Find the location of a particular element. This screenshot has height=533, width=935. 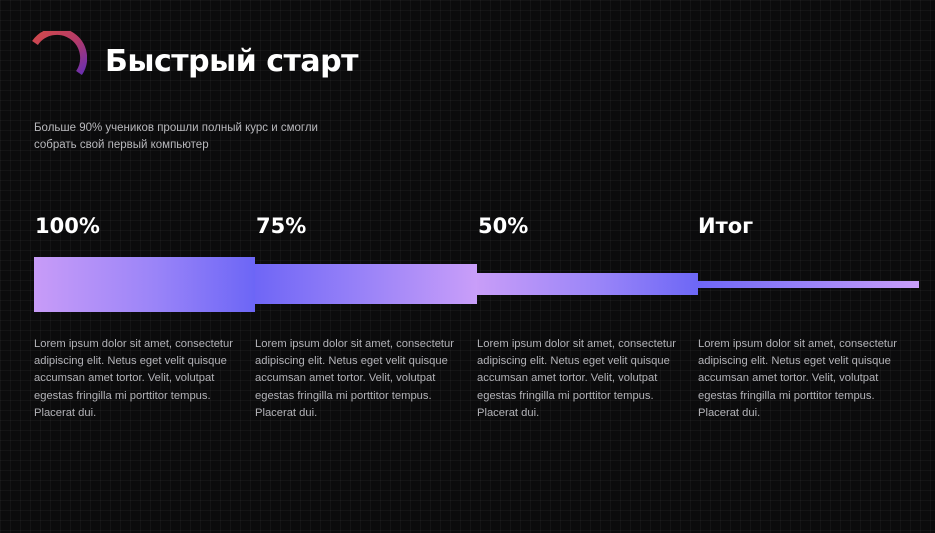

stage-heading-2: 75% is located at coordinates (281, 226).